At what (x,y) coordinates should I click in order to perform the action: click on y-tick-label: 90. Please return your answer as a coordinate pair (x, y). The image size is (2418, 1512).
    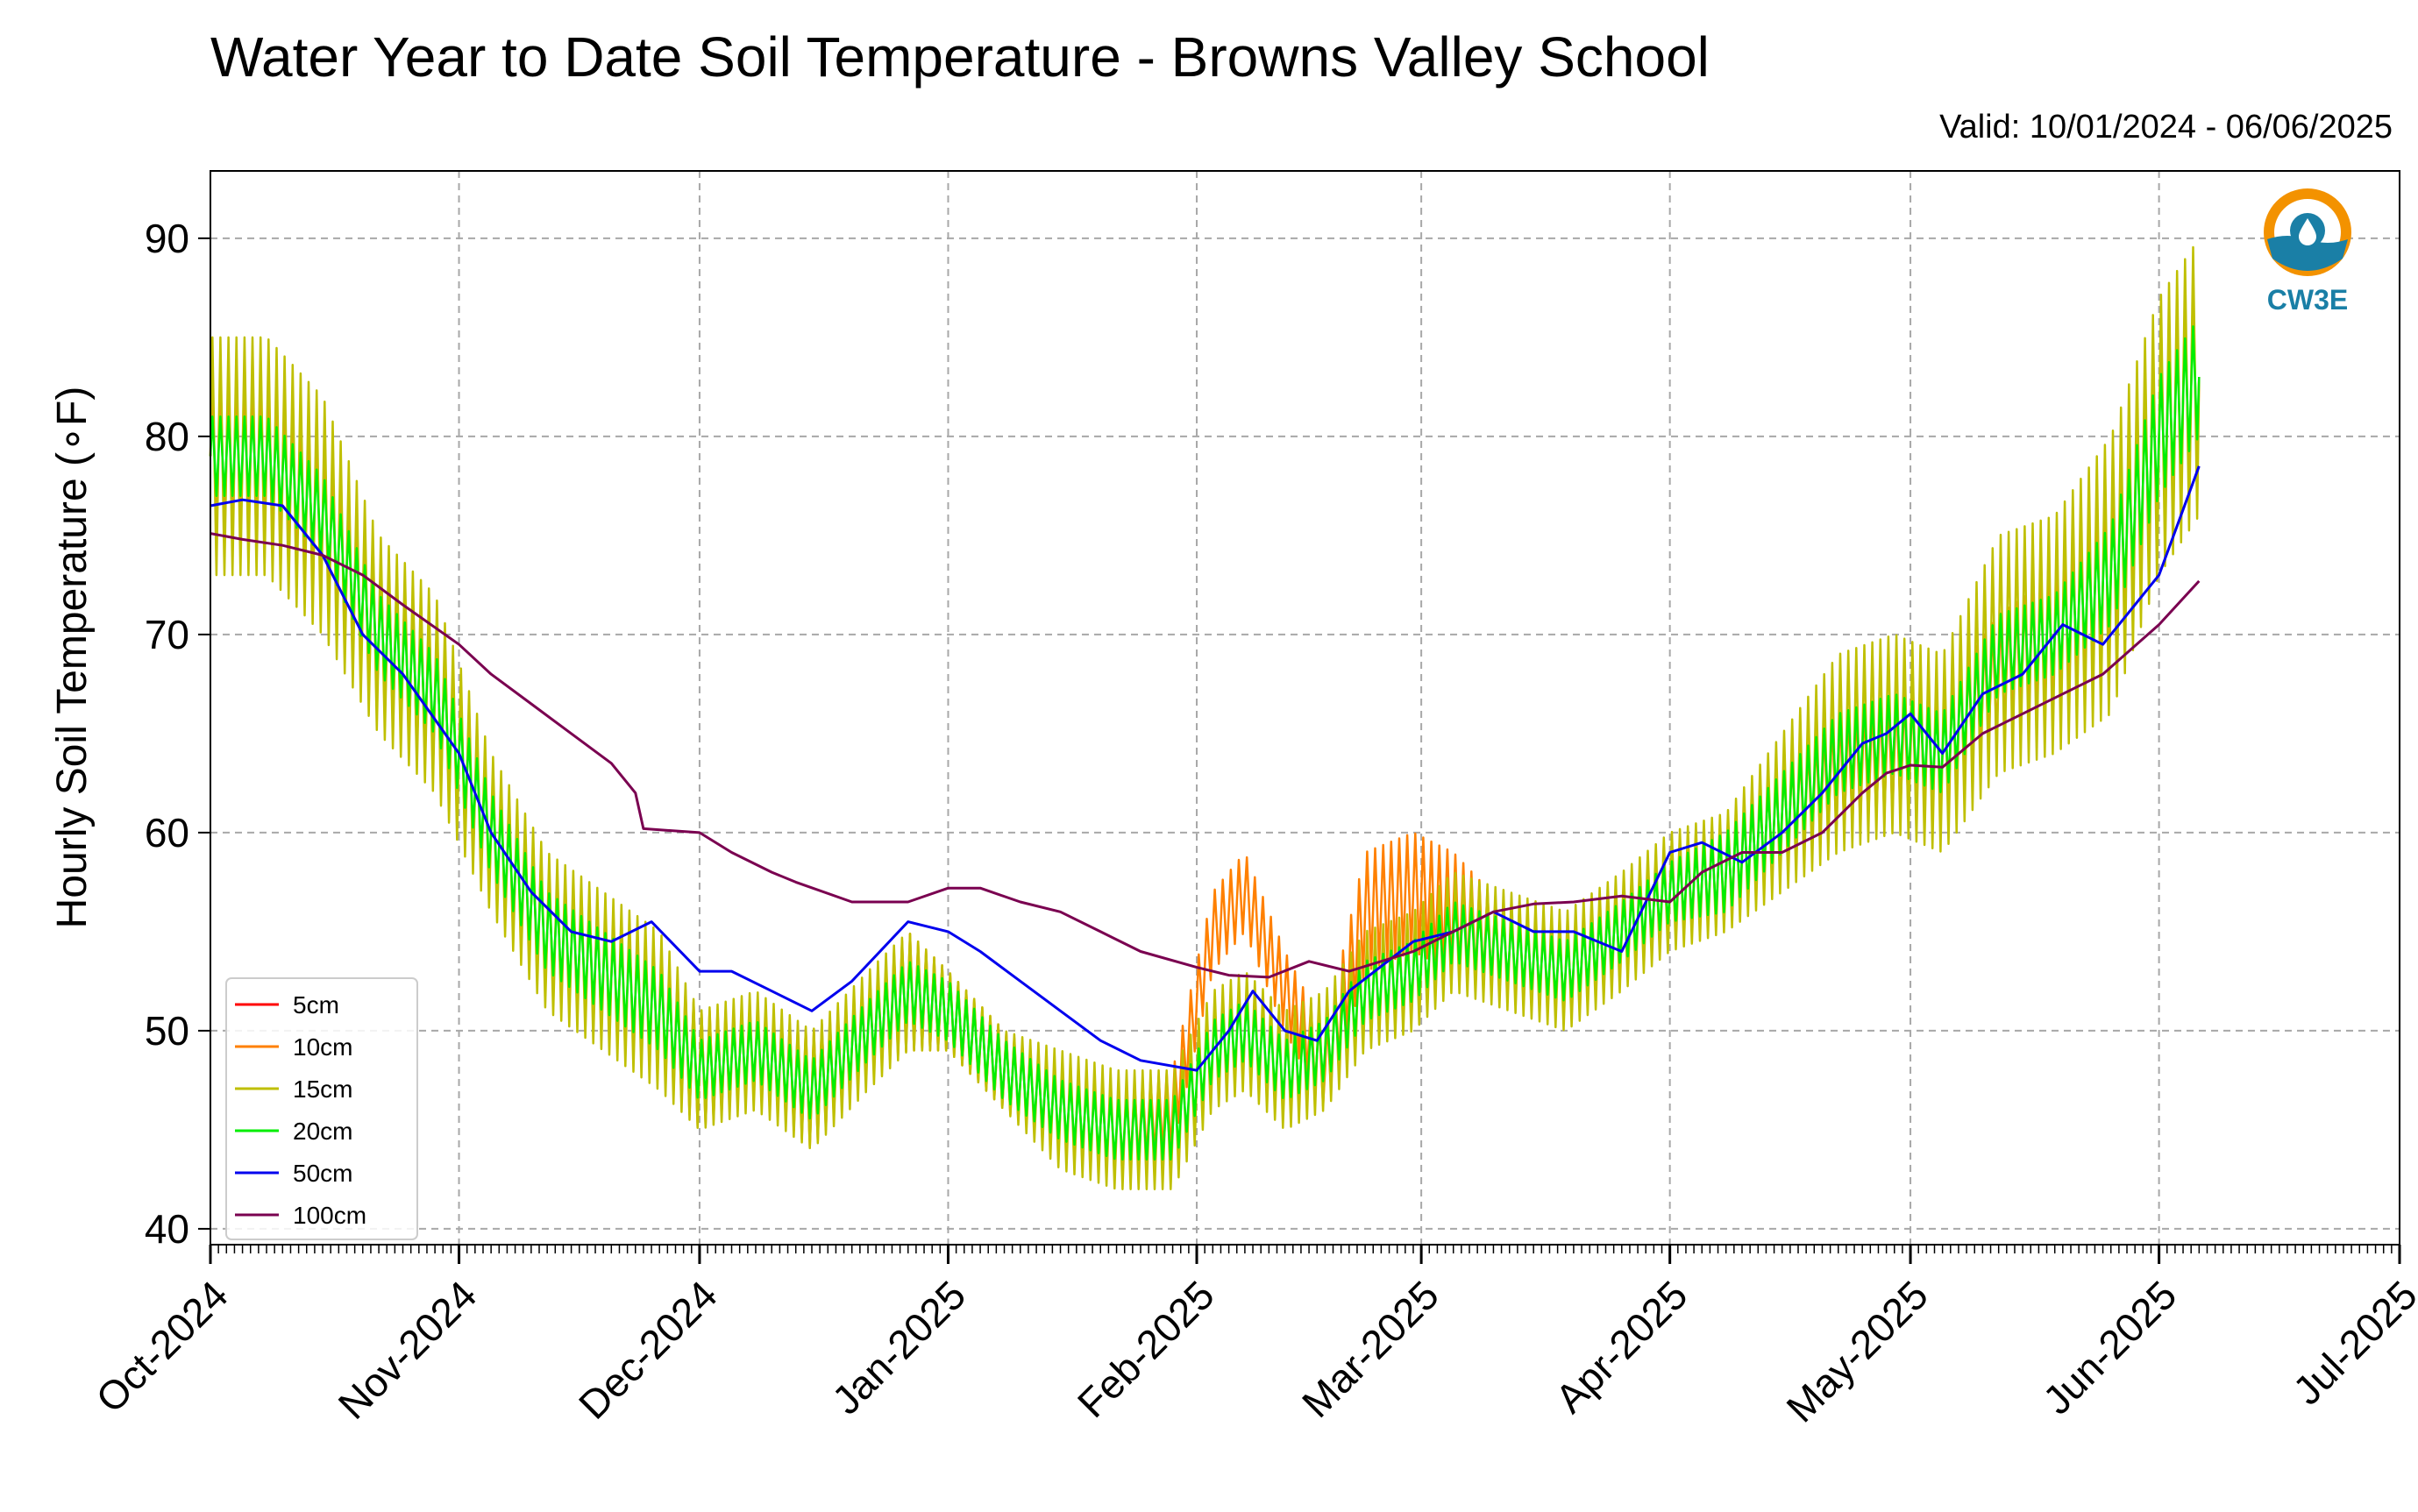
    Looking at the image, I should click on (167, 238).